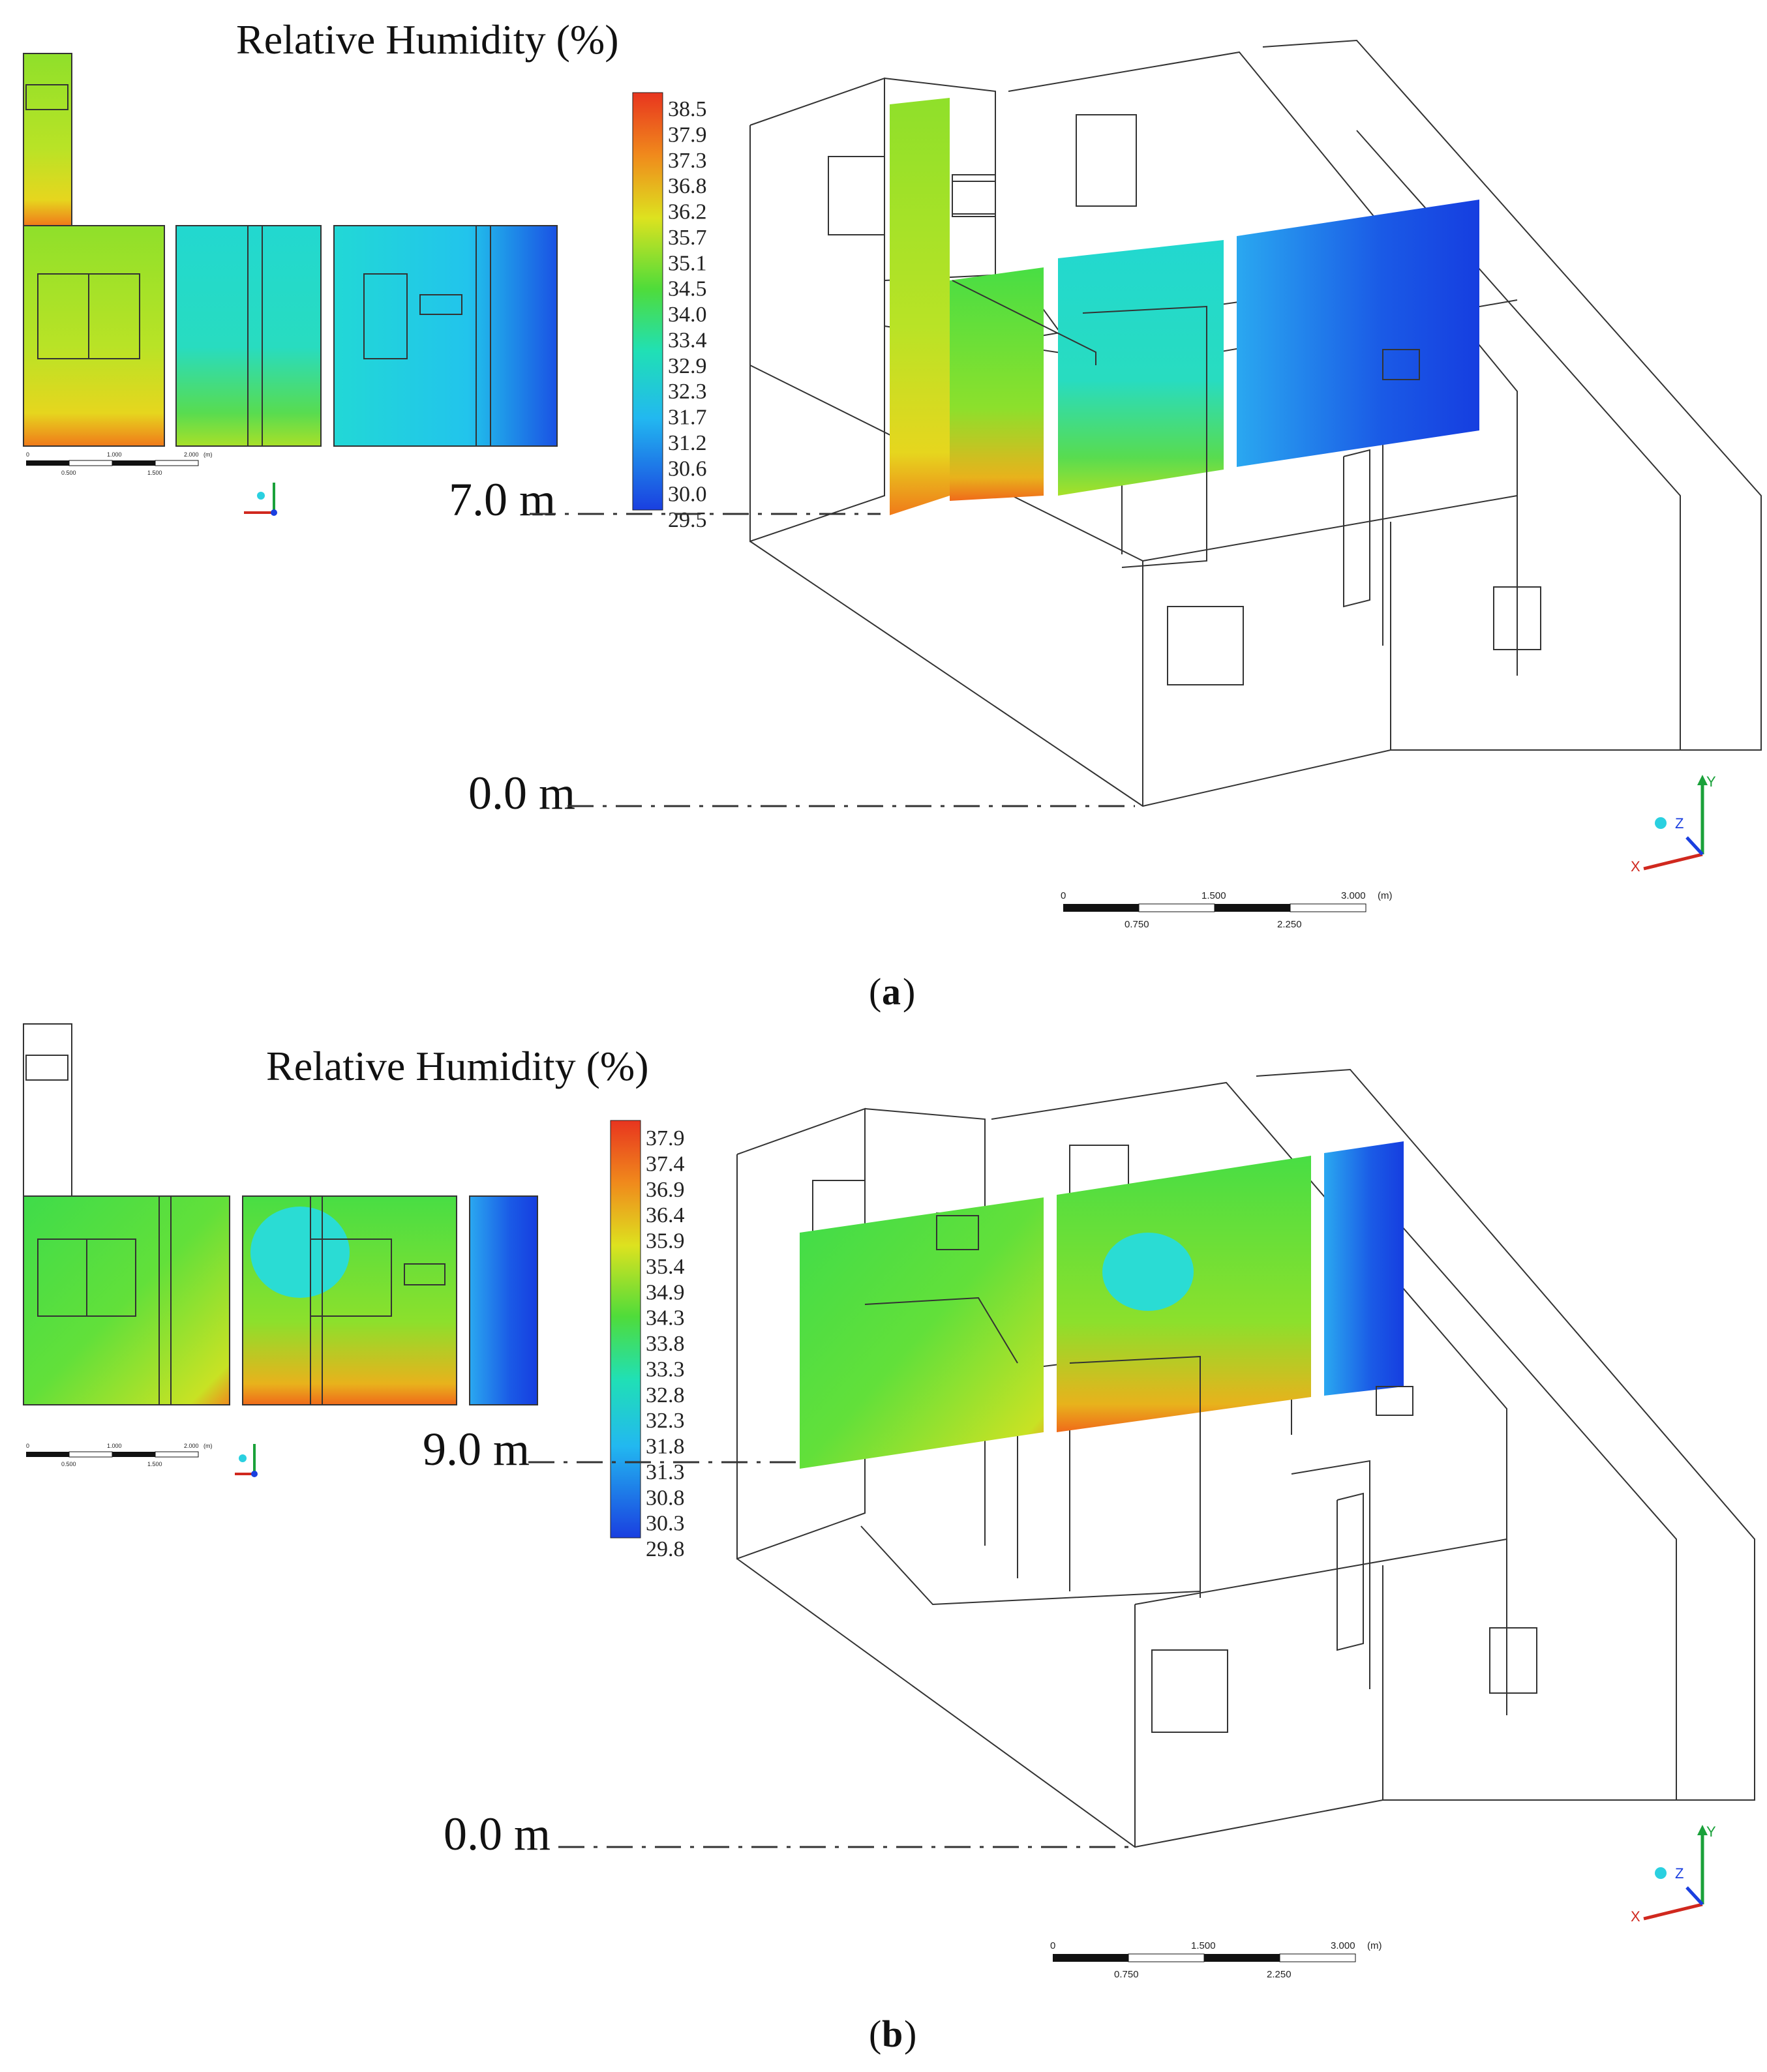 This screenshot has width=1767, height=2072. I want to click on colorbar-tick-label: 33.4, so click(687, 340).